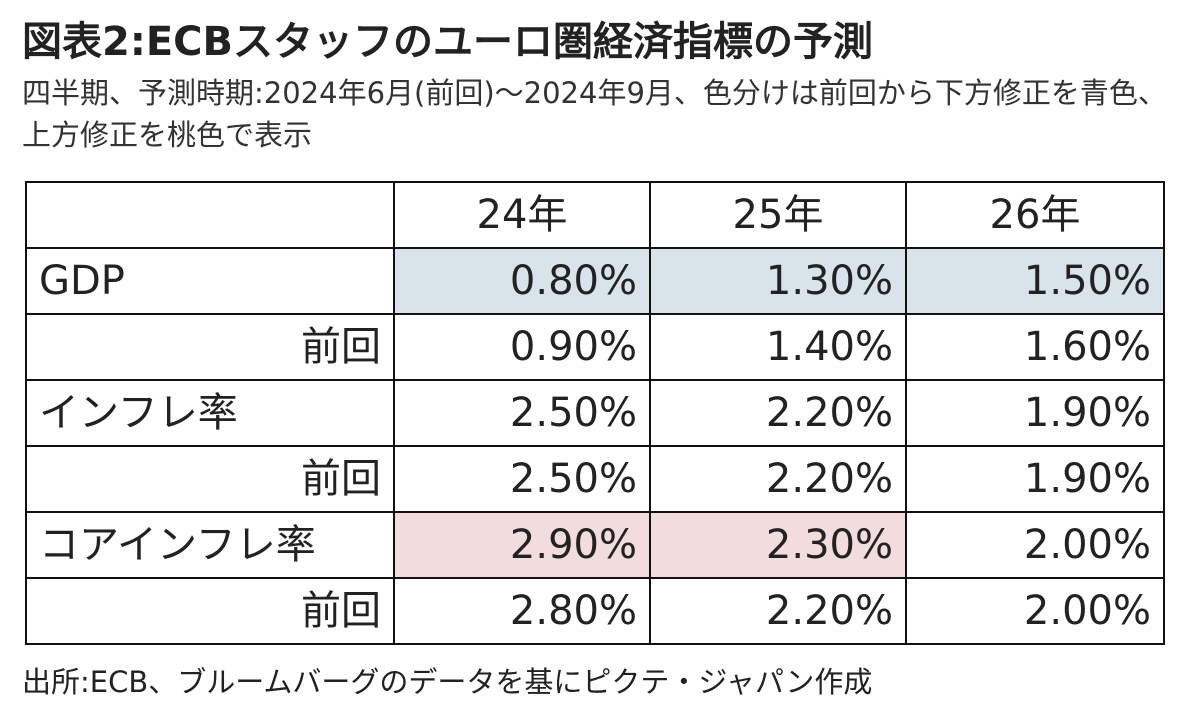  Describe the element at coordinates (522, 545) in the screenshot. I see `cell-core-inflation-2024: 2.90%` at that location.